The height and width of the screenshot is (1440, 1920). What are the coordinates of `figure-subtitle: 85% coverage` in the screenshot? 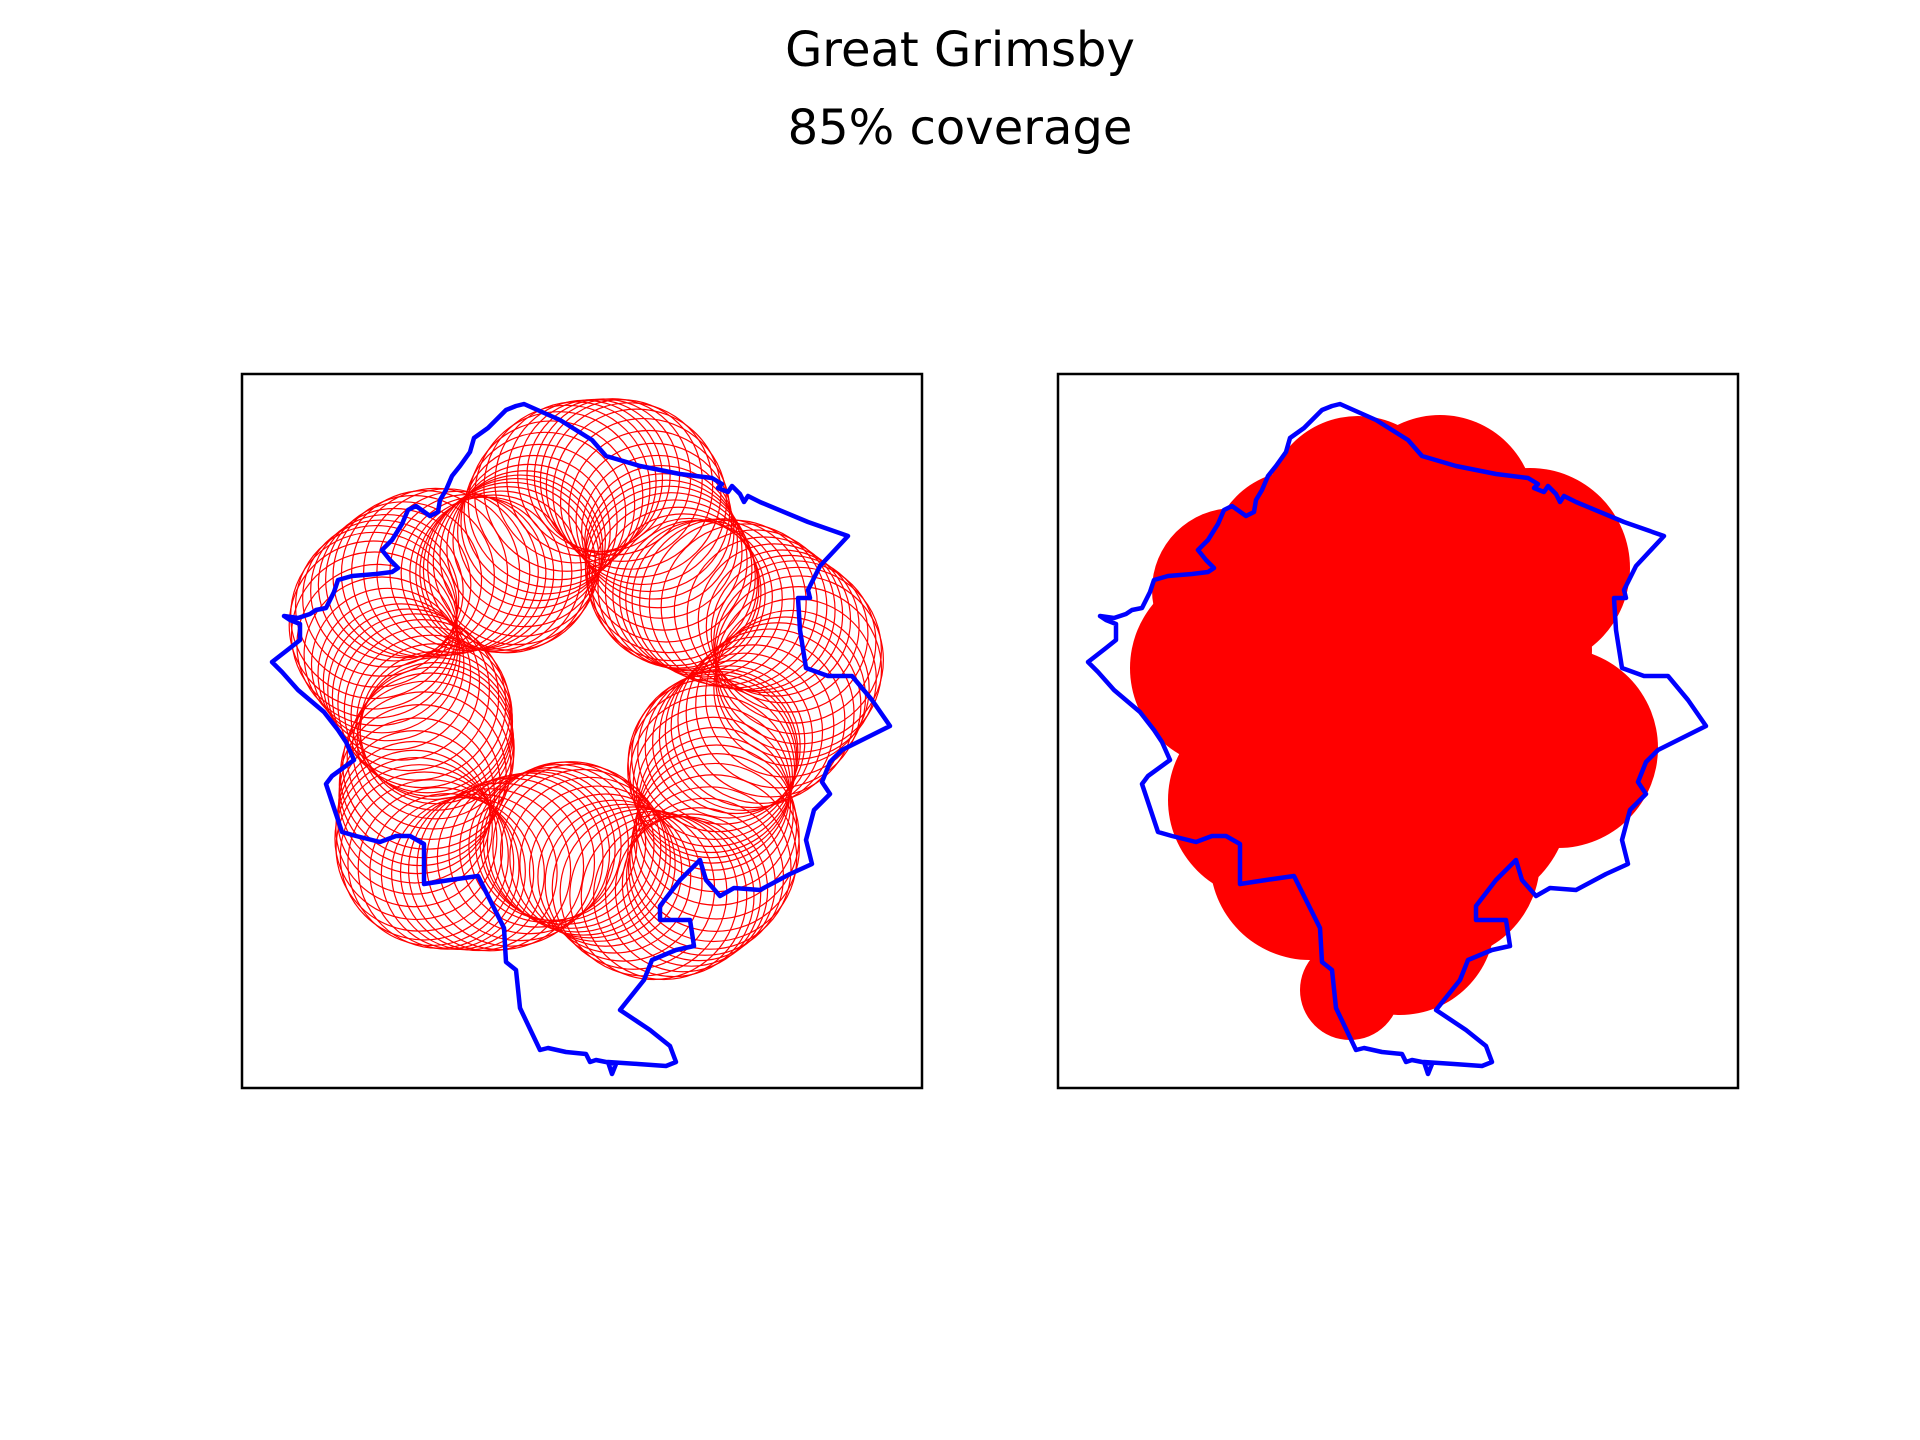 It's located at (960, 128).